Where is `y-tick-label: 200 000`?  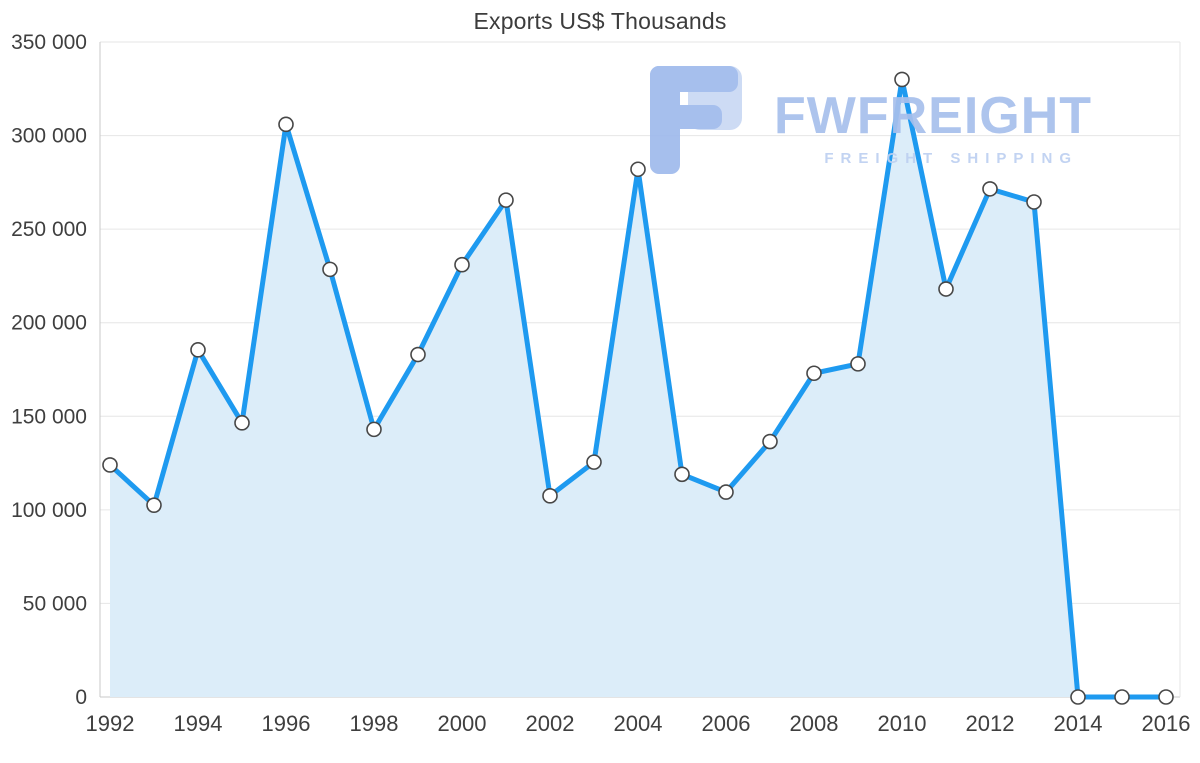 y-tick-label: 200 000 is located at coordinates (49, 323).